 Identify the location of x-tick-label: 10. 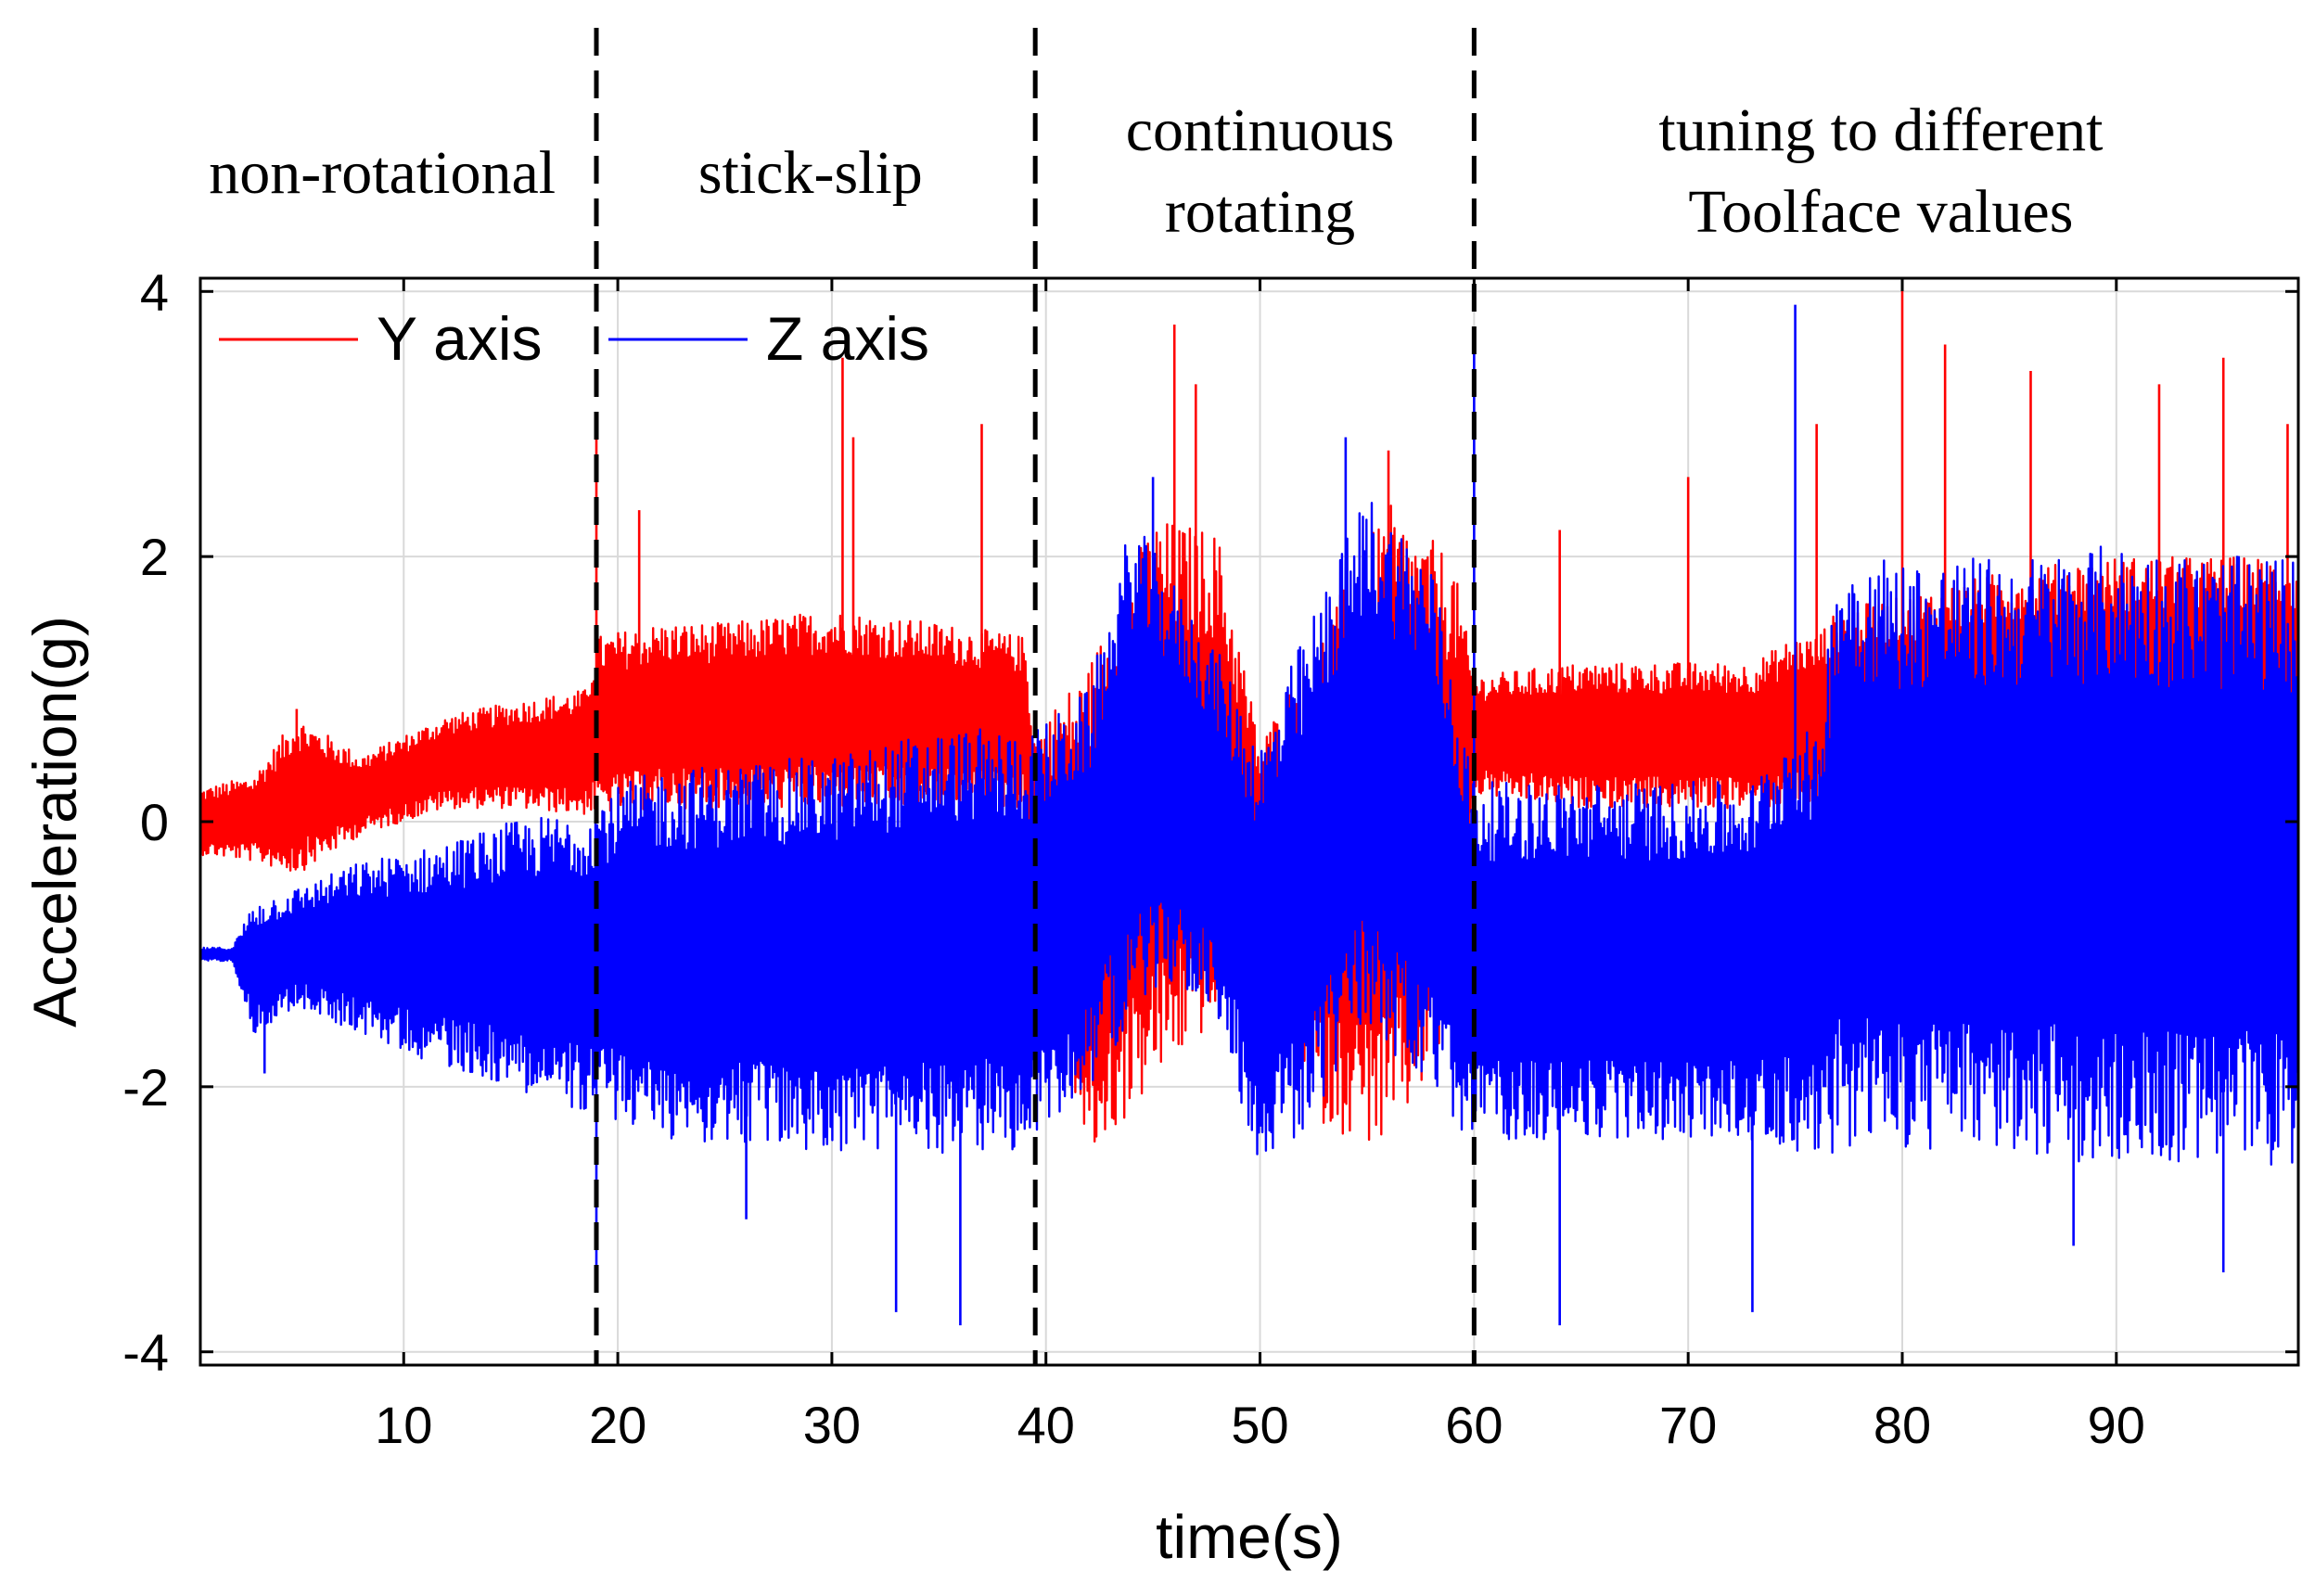
(403, 1425).